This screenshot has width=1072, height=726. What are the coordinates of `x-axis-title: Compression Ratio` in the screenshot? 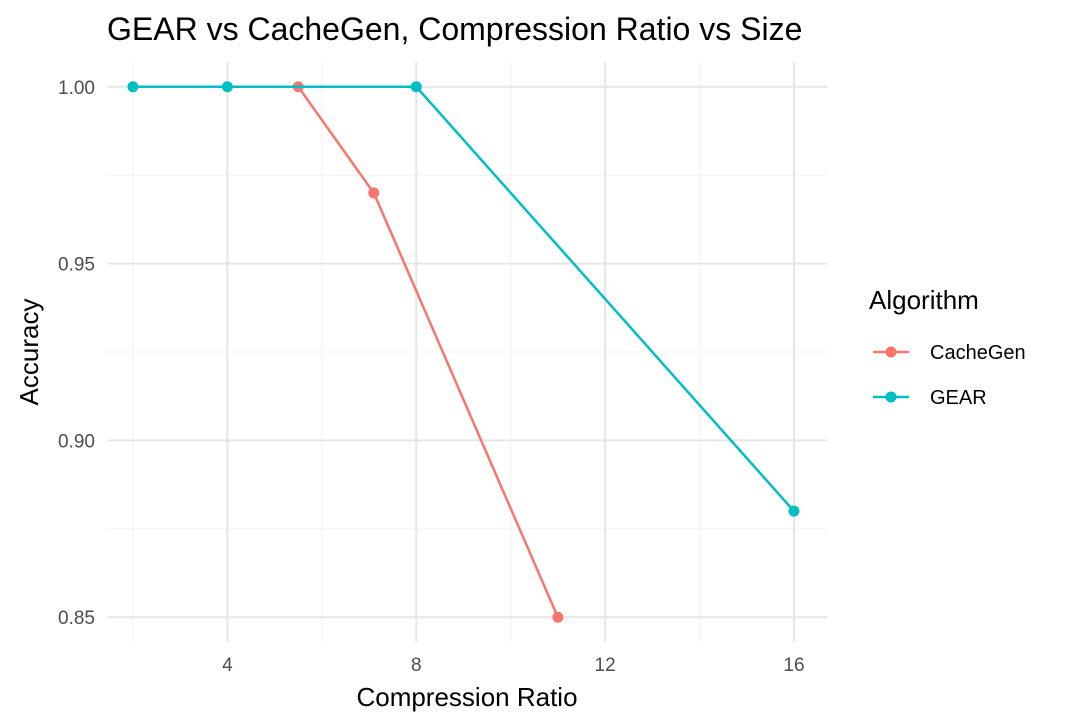 It's located at (466, 697).